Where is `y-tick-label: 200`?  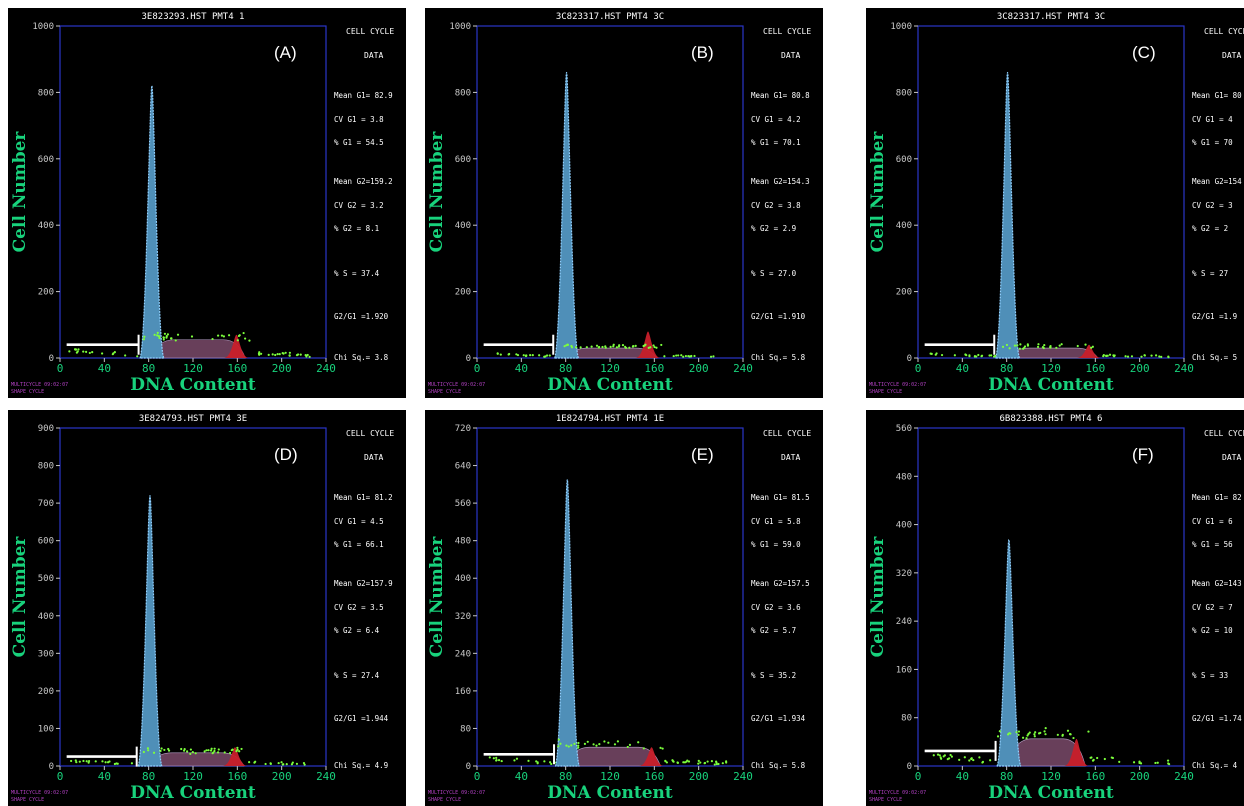
y-tick-label: 200 is located at coordinates (904, 293).